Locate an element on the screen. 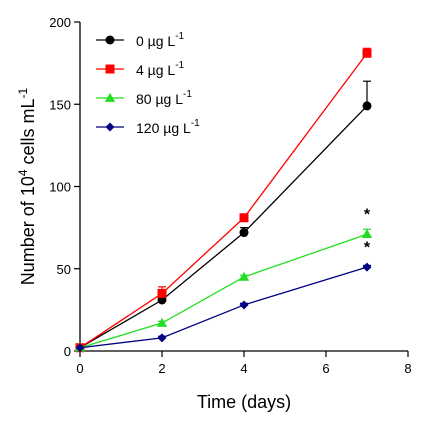 This screenshot has width=445, height=421. legend-item: 4 µg L-1 is located at coordinates (140, 69).